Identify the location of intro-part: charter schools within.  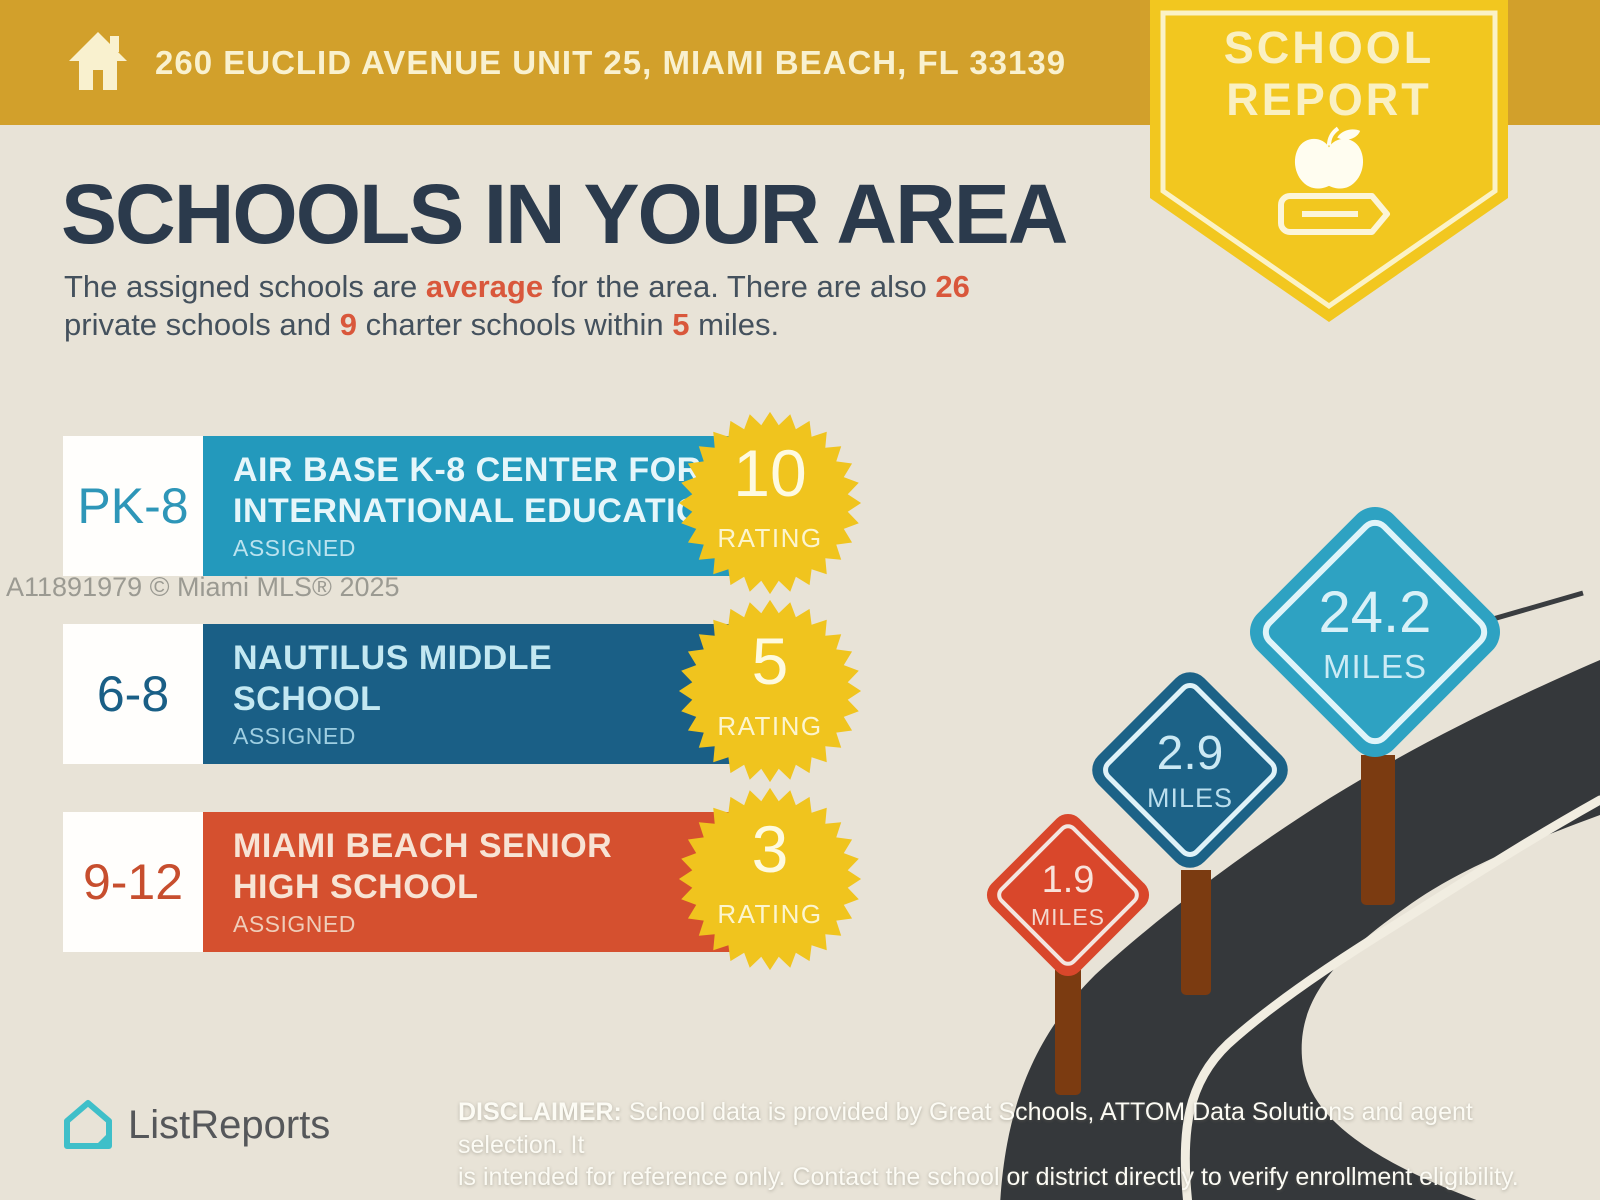
(514, 324).